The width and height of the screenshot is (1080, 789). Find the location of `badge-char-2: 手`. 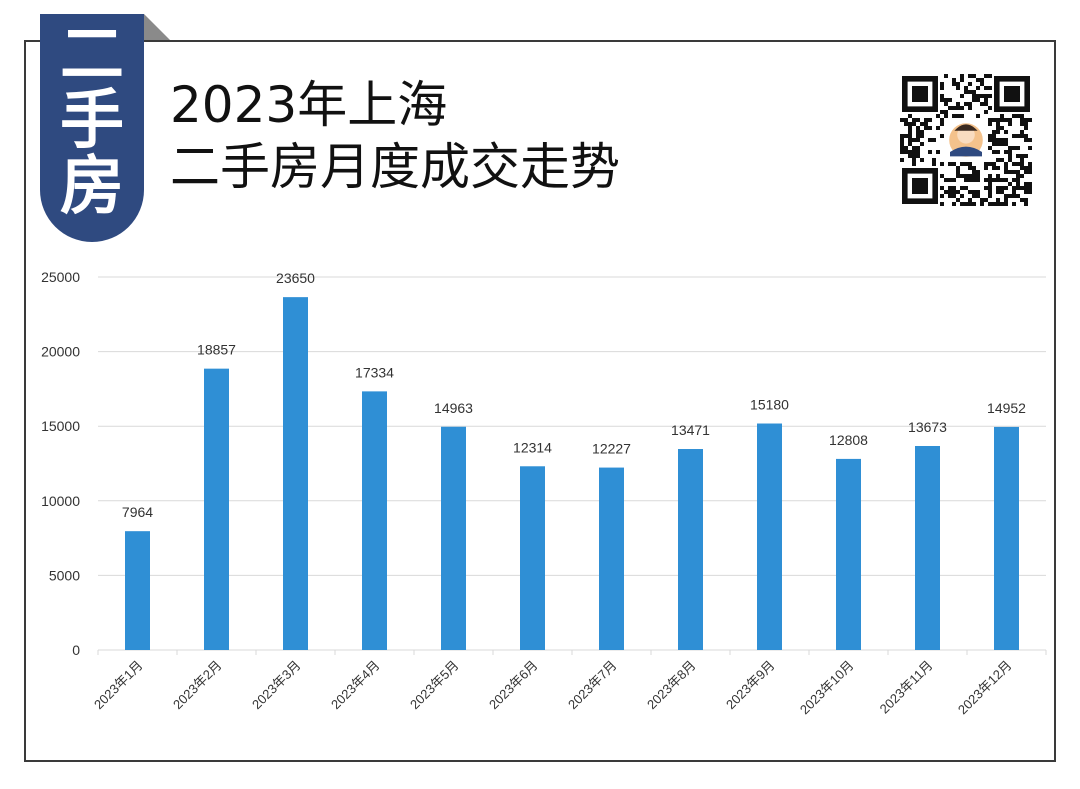

badge-char-2: 手 is located at coordinates (92, 121).